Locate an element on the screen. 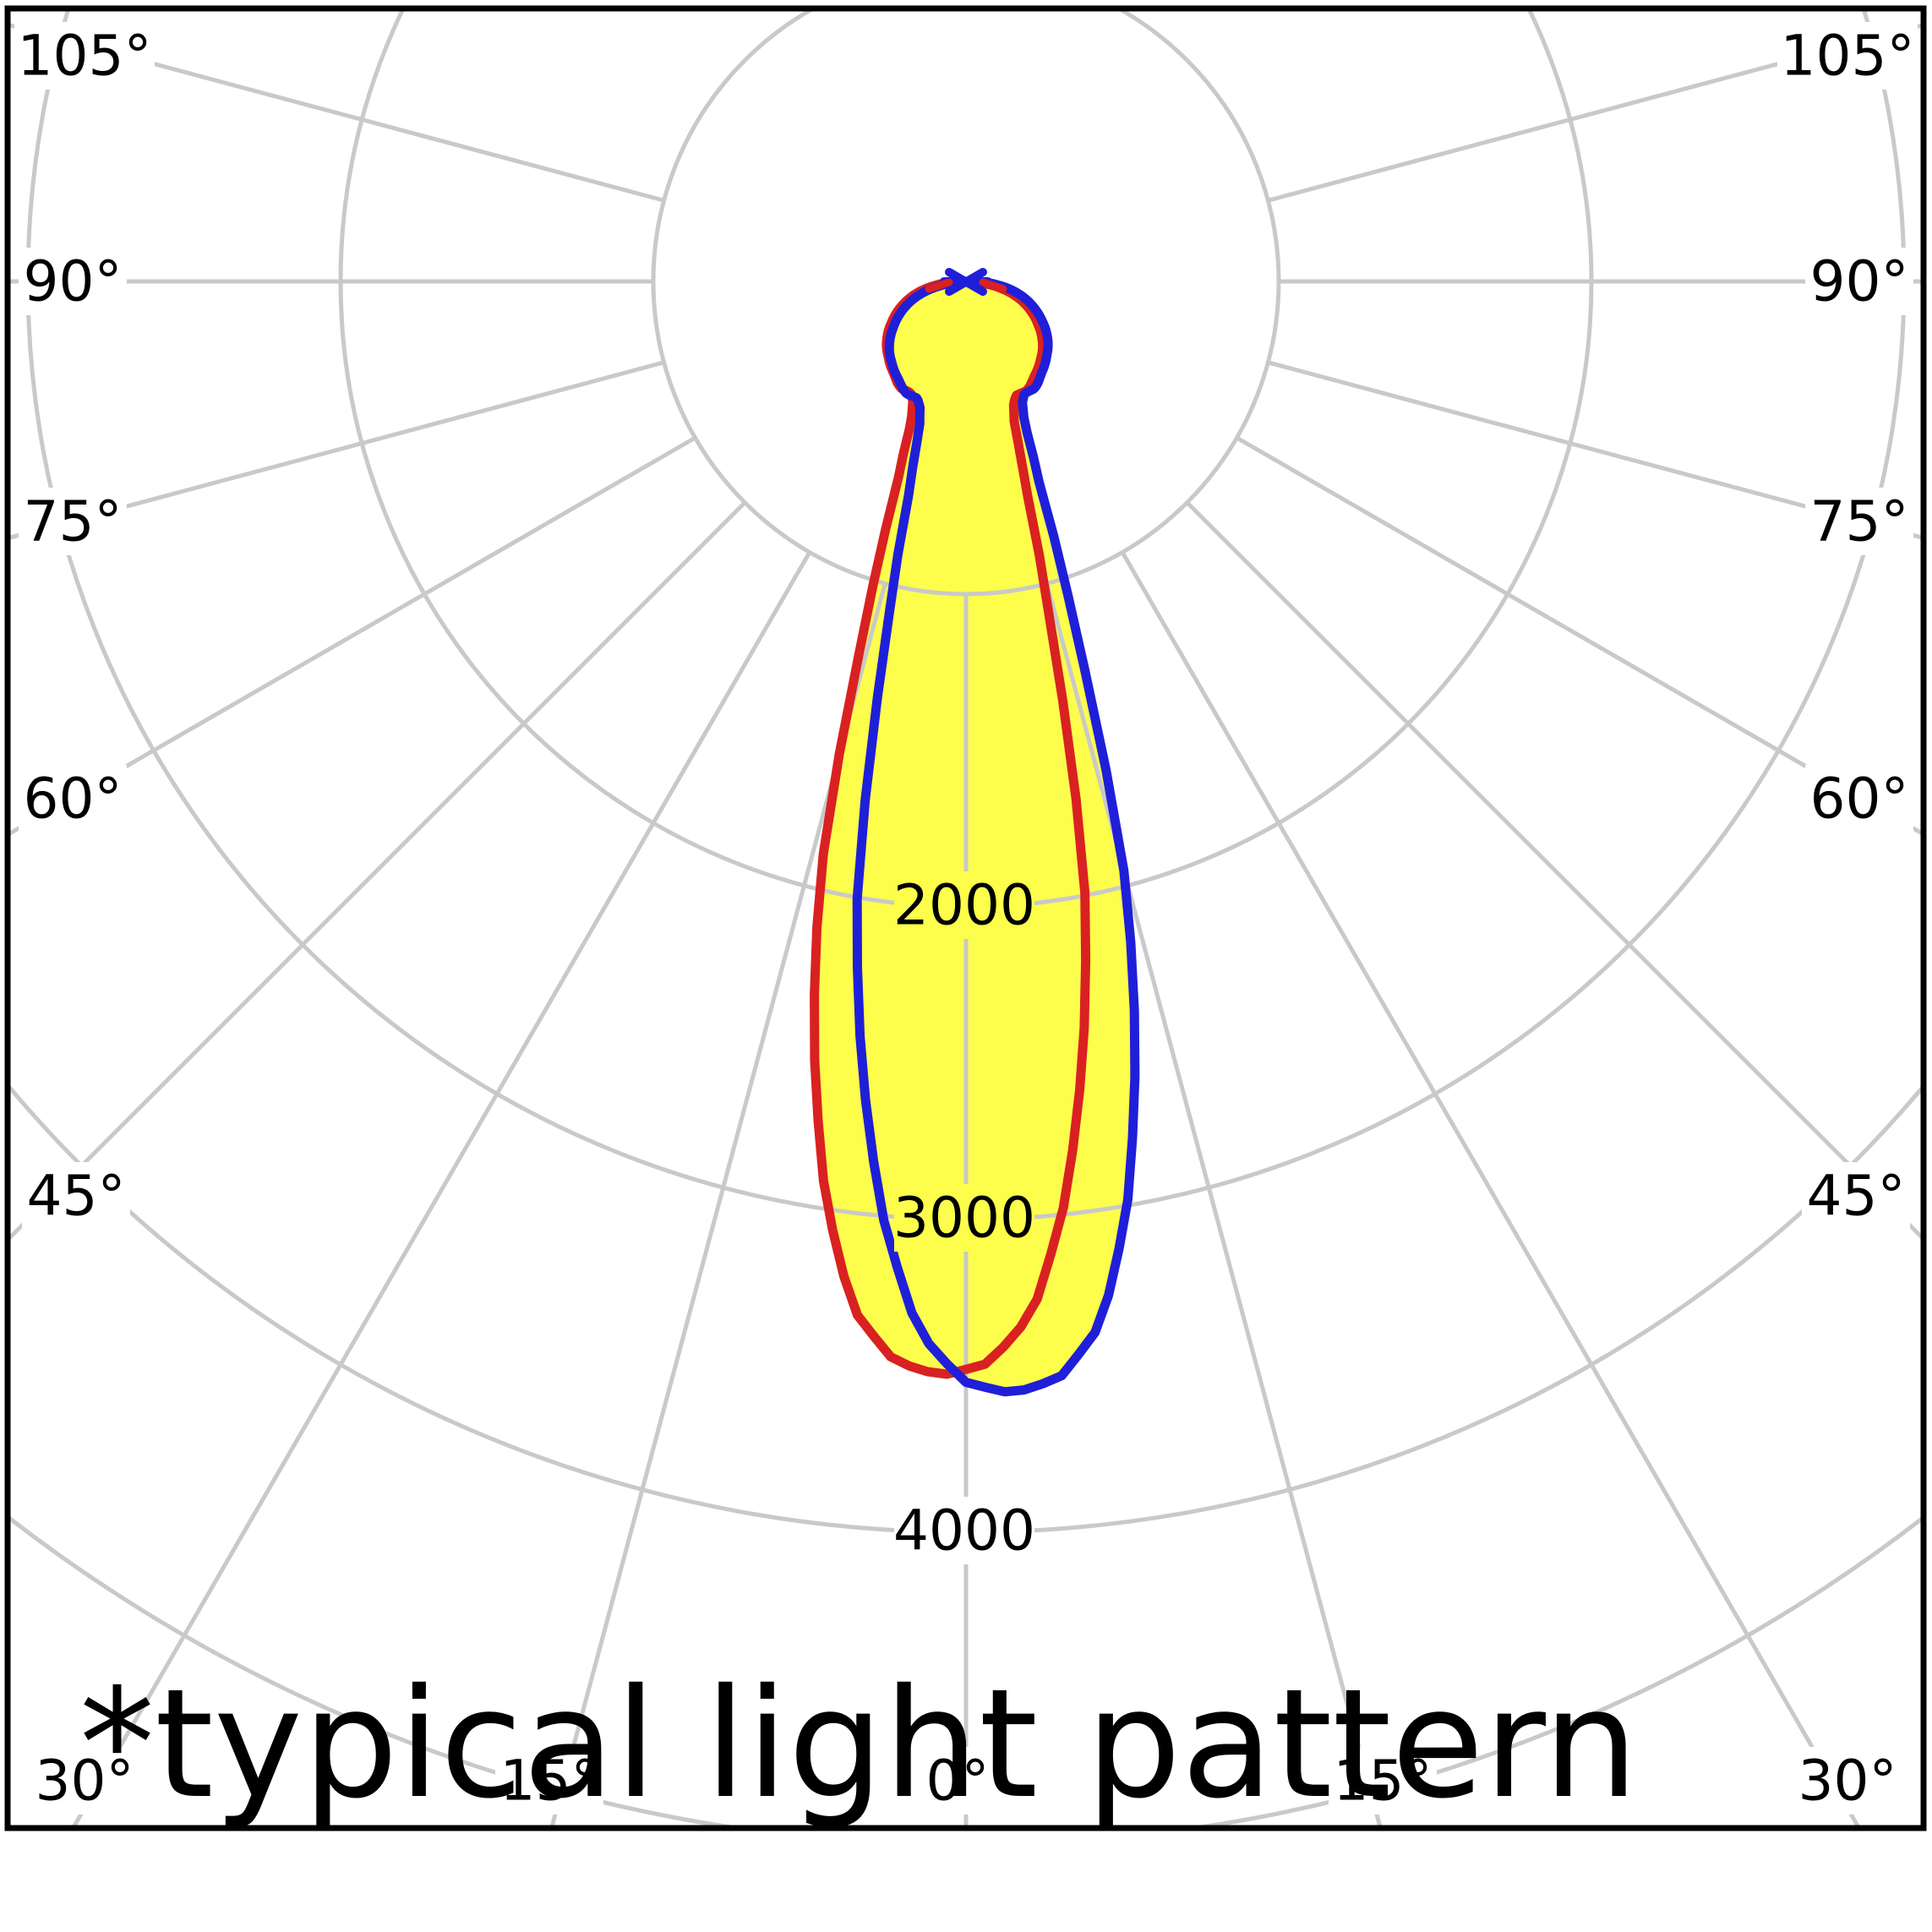 This screenshot has width=1932, height=1932. angle-tick-label-center-0deg-bg is located at coordinates (958, 1781).